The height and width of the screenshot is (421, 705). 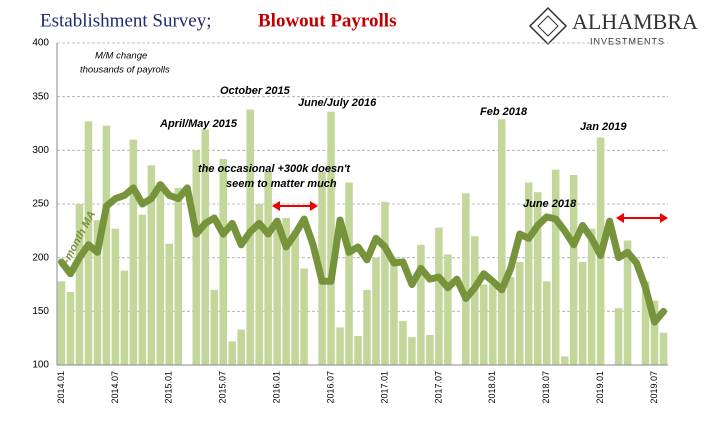 I want to click on x-tick-label: 2019.07, so click(x=654, y=387).